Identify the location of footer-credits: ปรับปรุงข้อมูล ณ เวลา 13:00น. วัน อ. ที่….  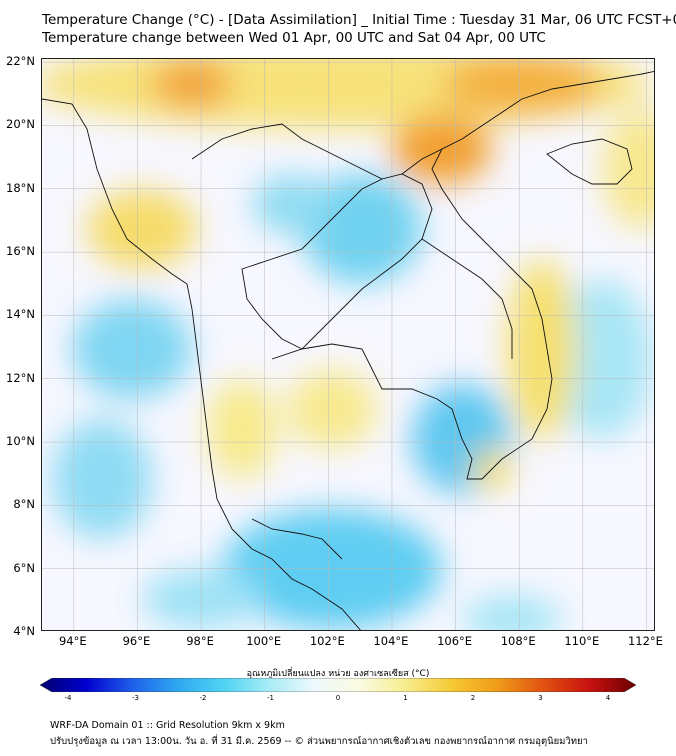
(319, 741).